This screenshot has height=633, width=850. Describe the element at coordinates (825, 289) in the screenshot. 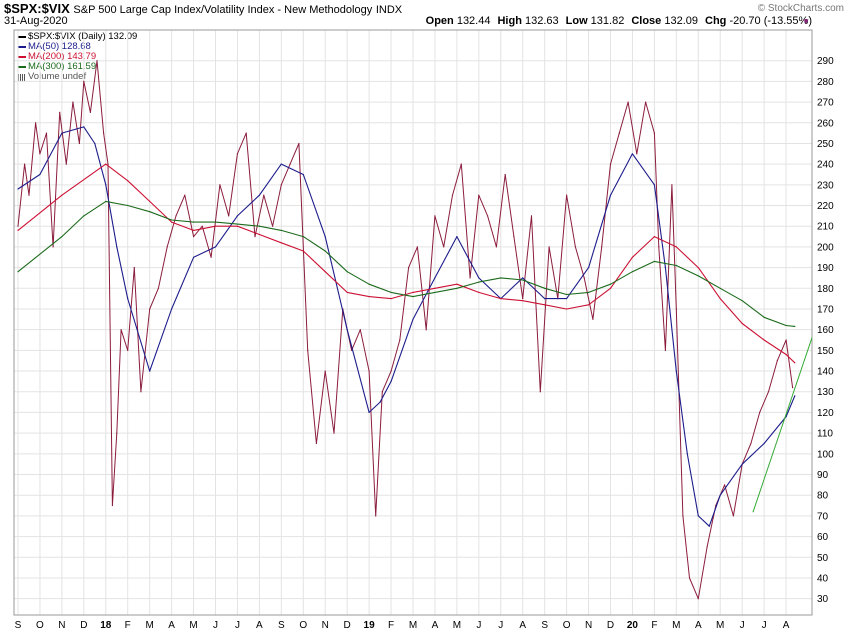

I see `y-tick-label: 180` at that location.